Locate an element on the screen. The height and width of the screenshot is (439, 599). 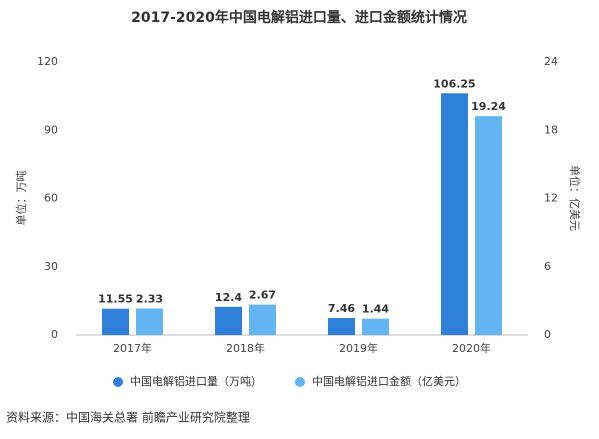
y-axis-label: 单位：万吨 is located at coordinates (21, 198).